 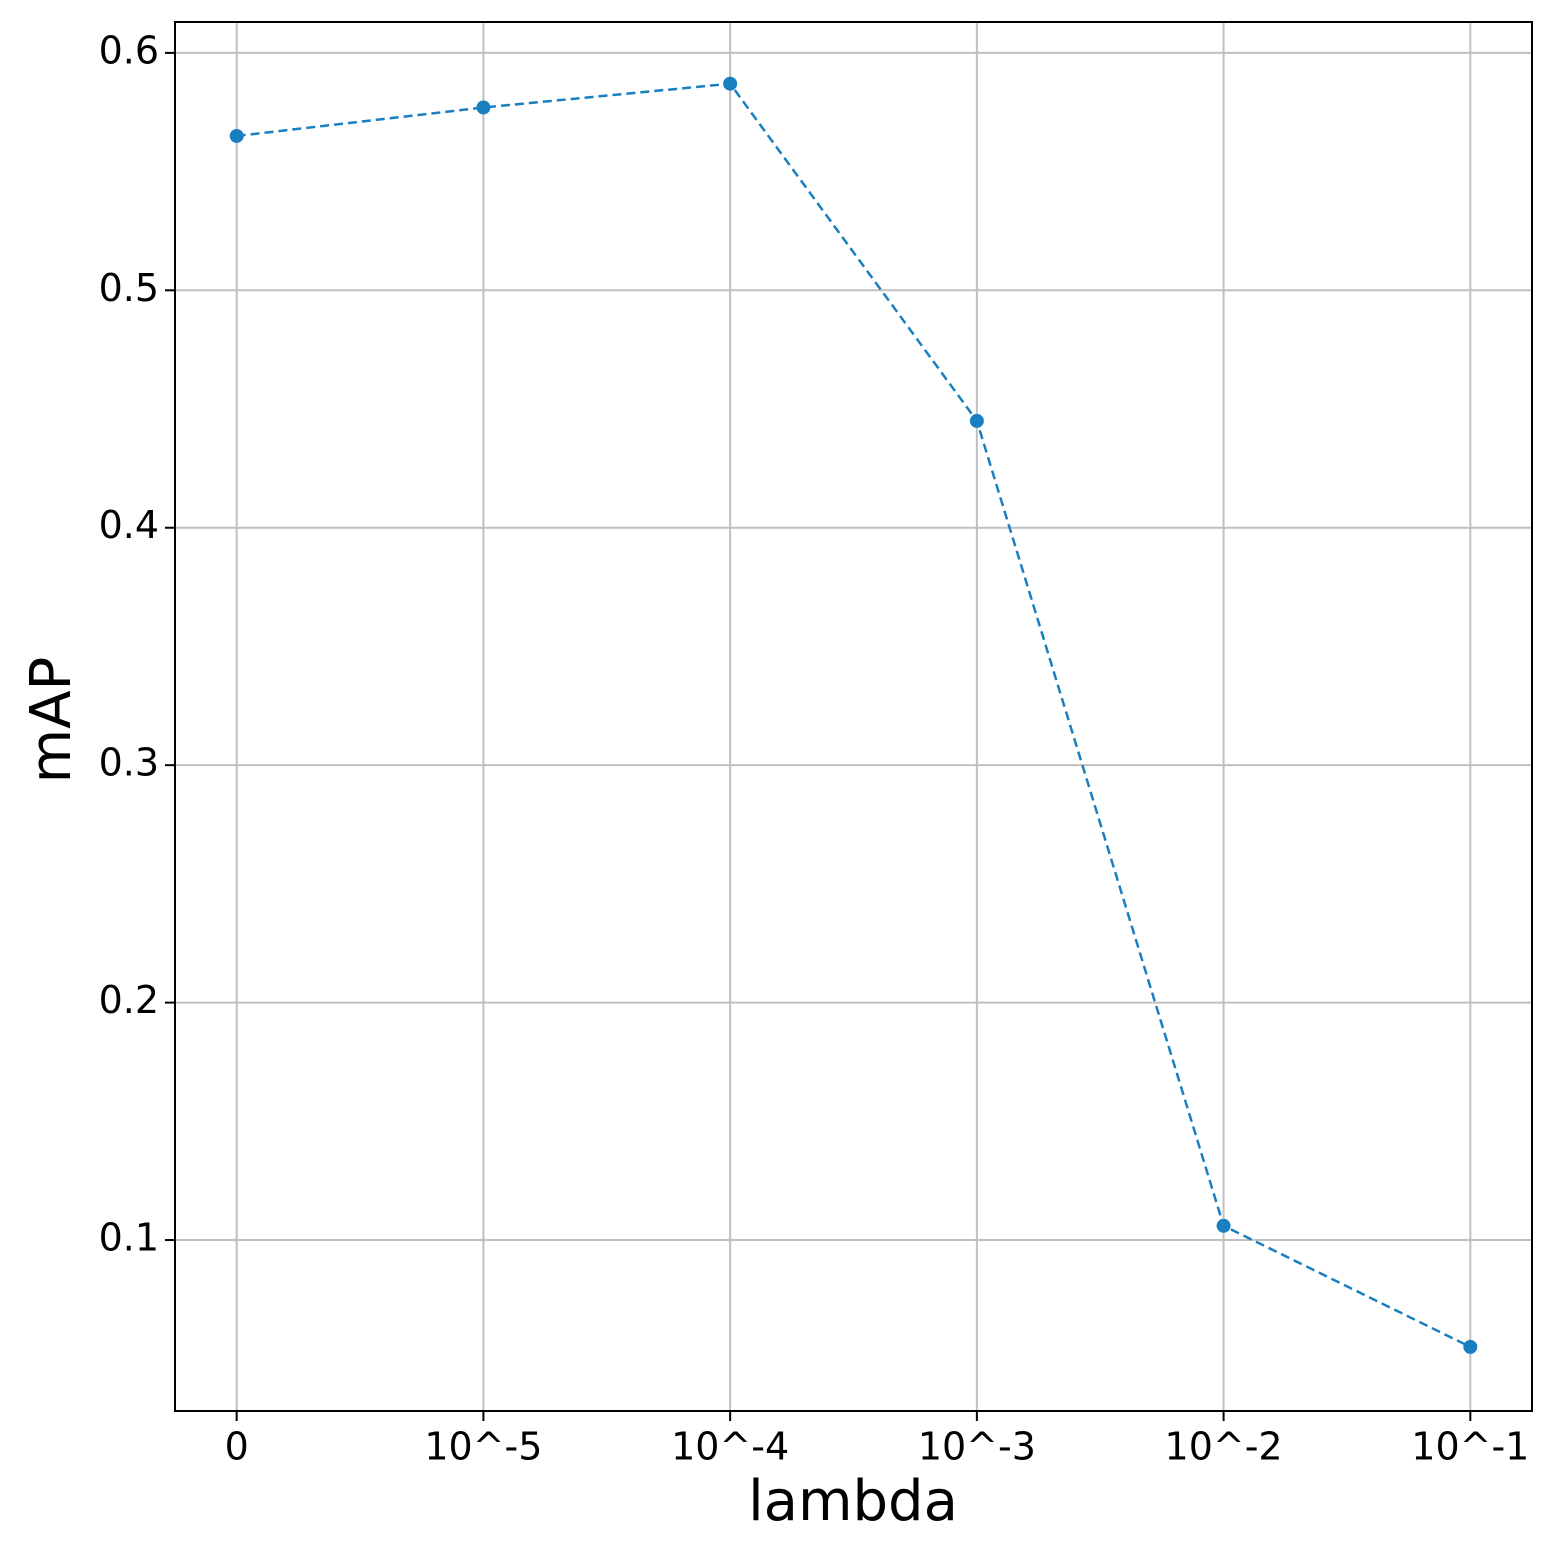 I want to click on y-tick-label: 0.3, so click(x=129, y=763).